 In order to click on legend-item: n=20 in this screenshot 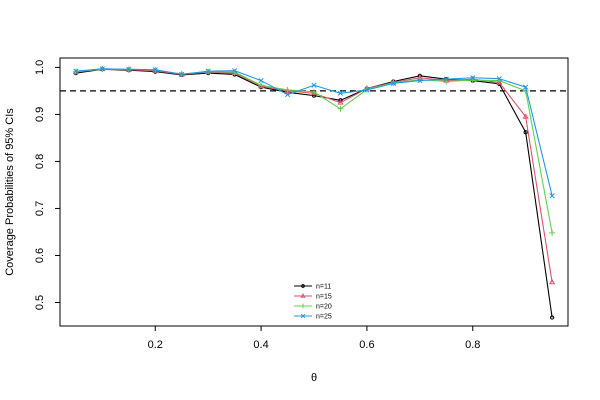, I will do `click(313, 307)`.